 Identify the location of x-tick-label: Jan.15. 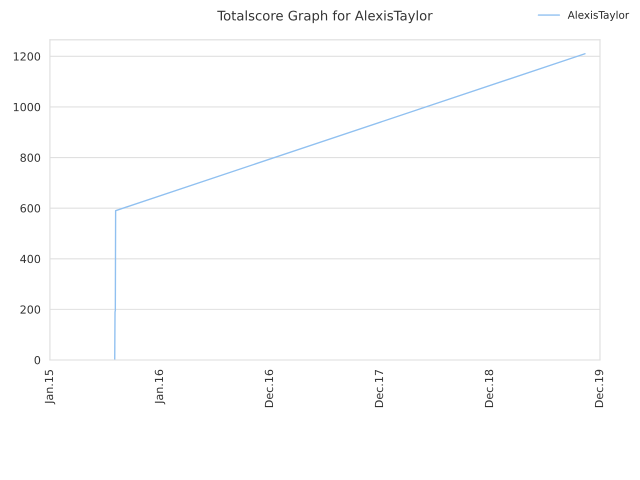
(50, 387).